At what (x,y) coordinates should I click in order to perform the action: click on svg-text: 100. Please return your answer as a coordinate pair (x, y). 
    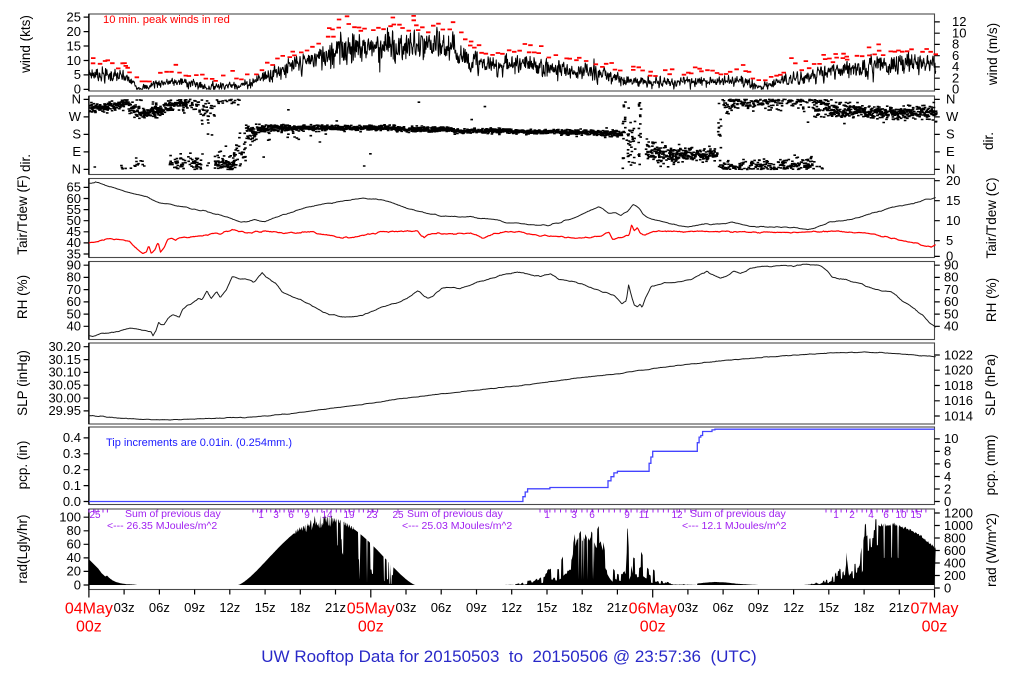
    Looking at the image, I should click on (70, 517).